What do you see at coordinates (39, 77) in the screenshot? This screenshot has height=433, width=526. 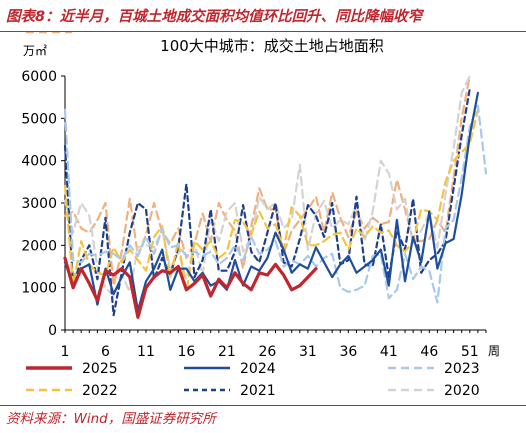 I see `y-tick-label: 6000` at bounding box center [39, 77].